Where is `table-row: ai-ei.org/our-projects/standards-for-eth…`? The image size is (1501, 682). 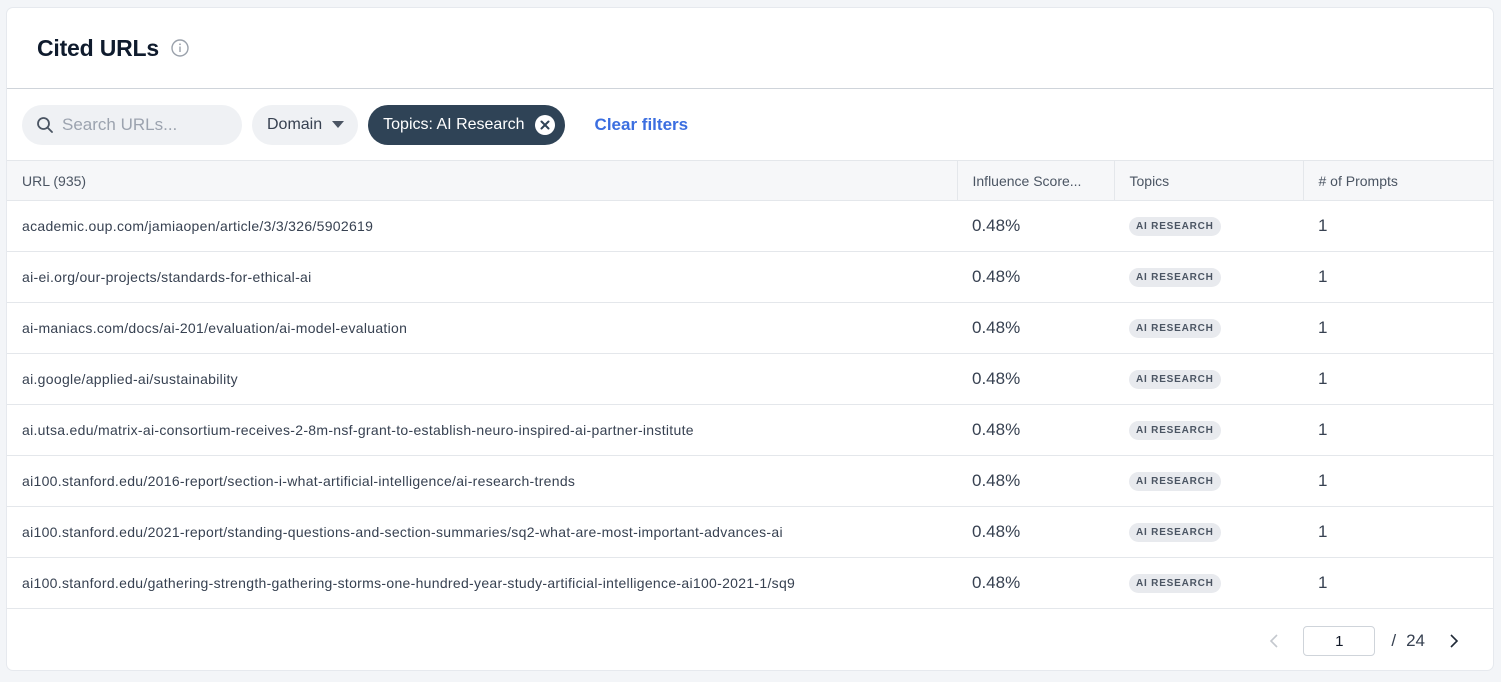
table-row: ai-ei.org/our-projects/standards-for-eth… is located at coordinates (750, 277).